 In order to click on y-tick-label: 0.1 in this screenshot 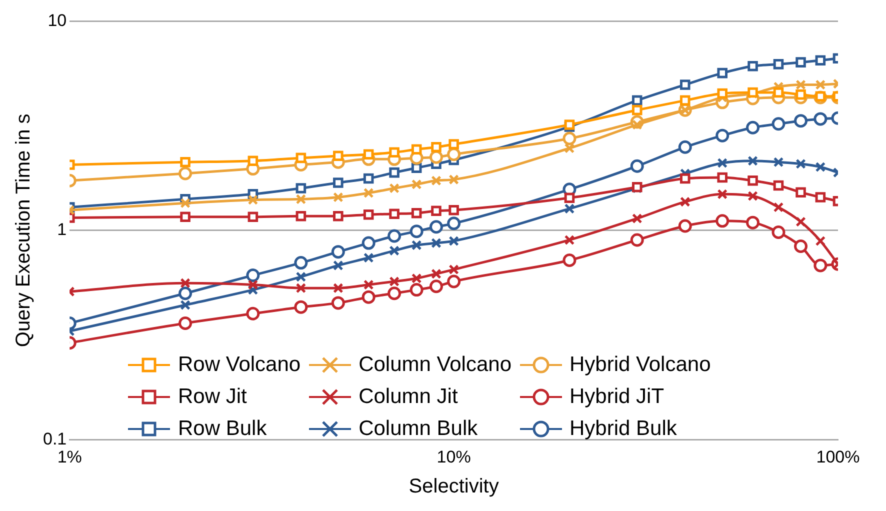, I will do `click(54, 438)`.